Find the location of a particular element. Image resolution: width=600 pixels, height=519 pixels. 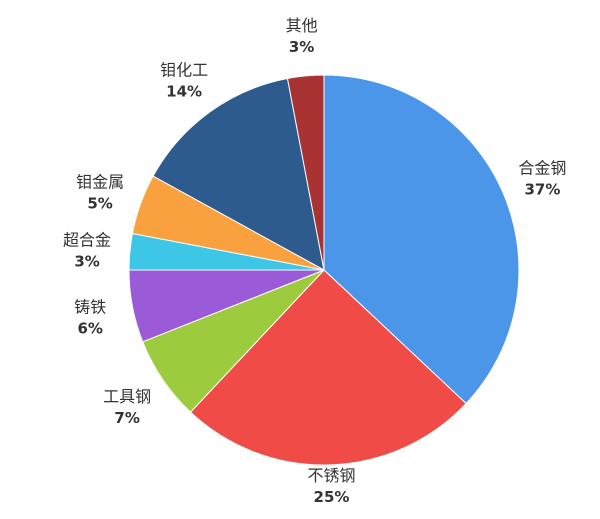

slice-label: 工具钢 is located at coordinates (127, 396).